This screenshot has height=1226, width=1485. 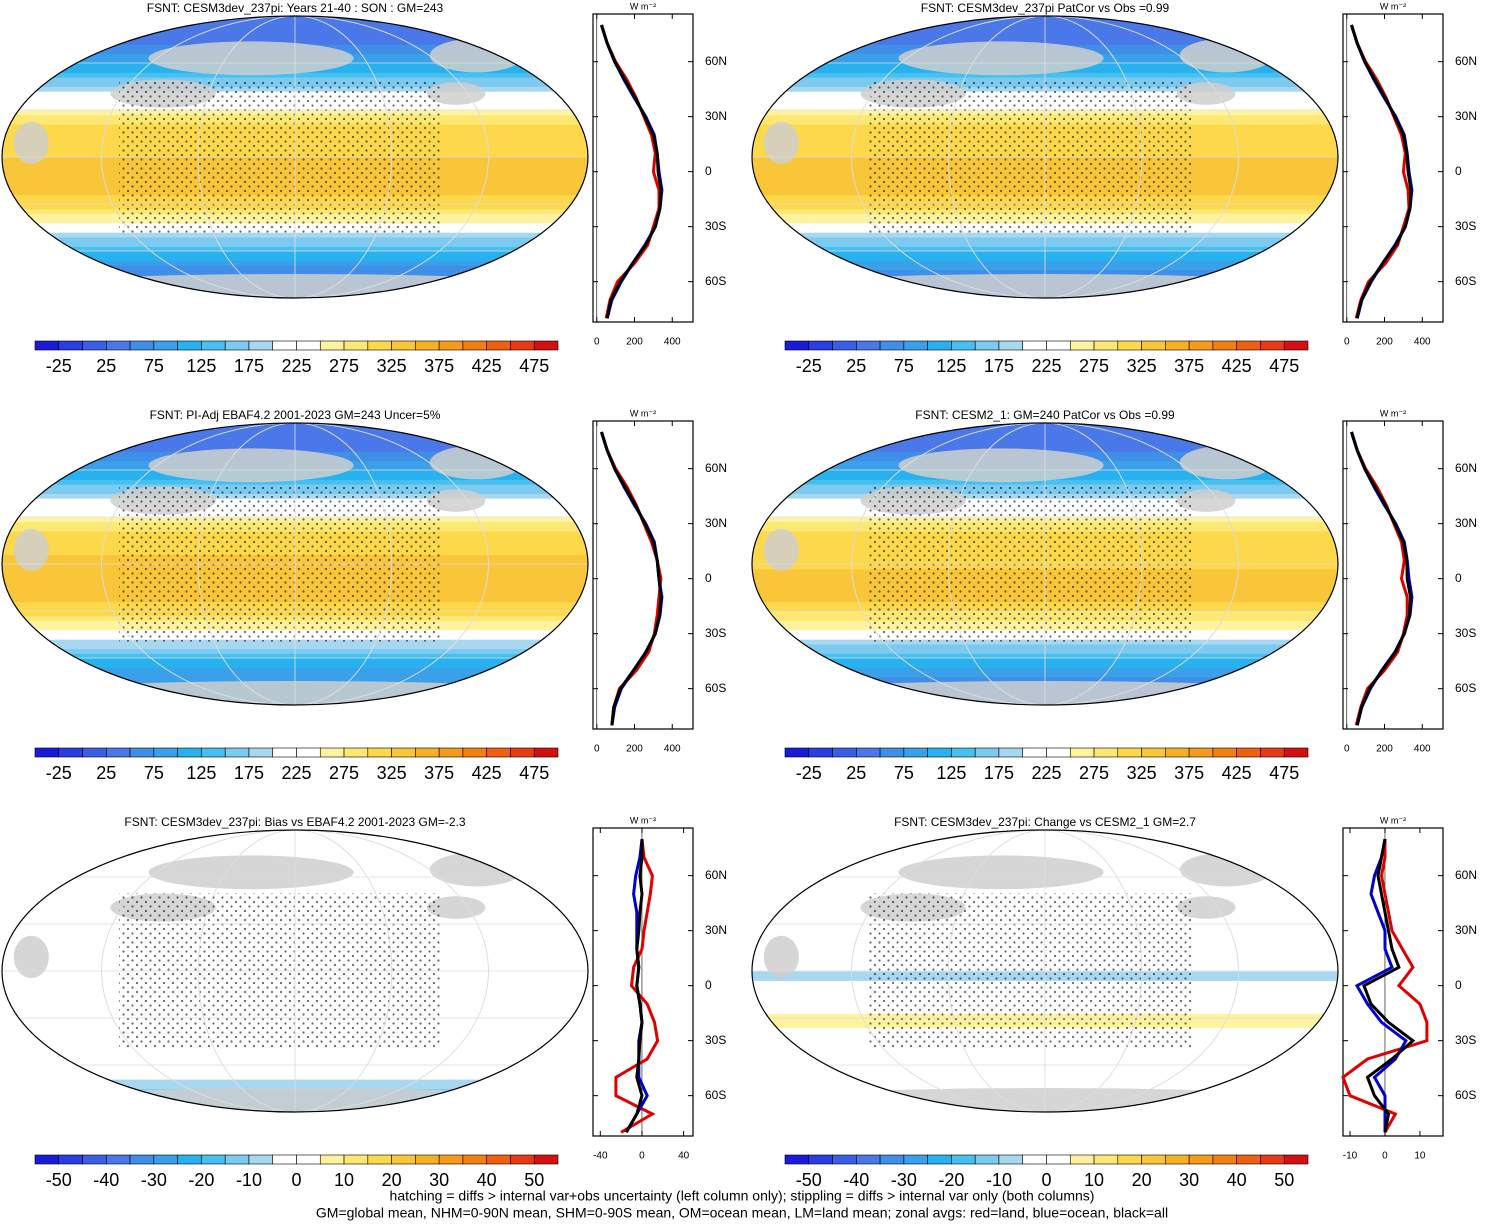 I want to click on y-tick-label: 30S, so click(x=1465, y=1040).